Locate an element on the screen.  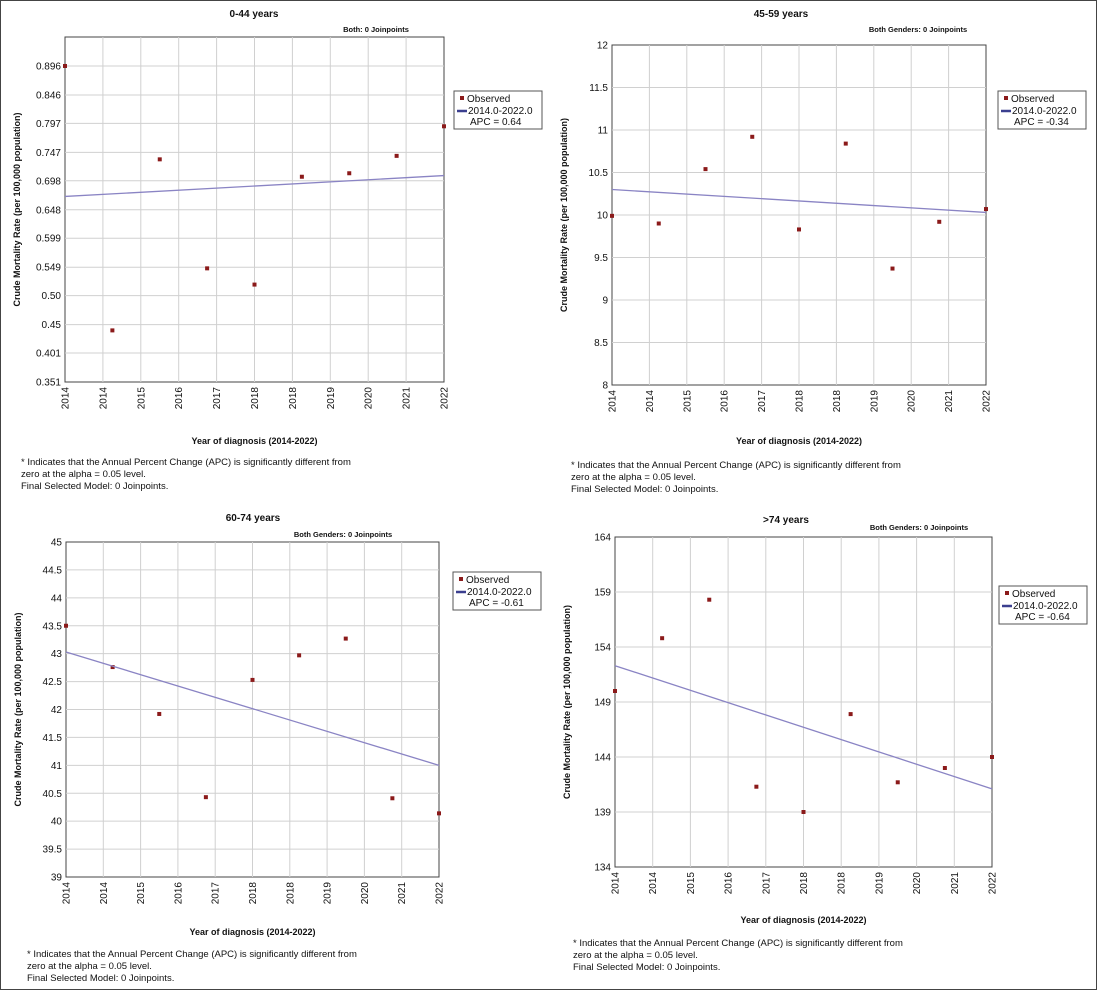
y-tick-label: 39 is located at coordinates (57, 878).